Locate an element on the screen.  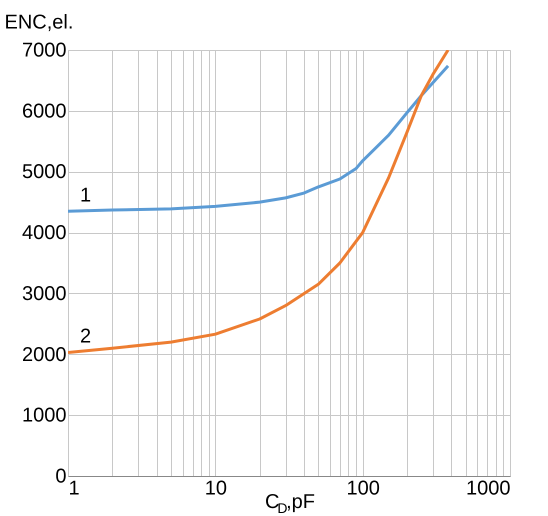
series-label: 2 is located at coordinates (86, 336).